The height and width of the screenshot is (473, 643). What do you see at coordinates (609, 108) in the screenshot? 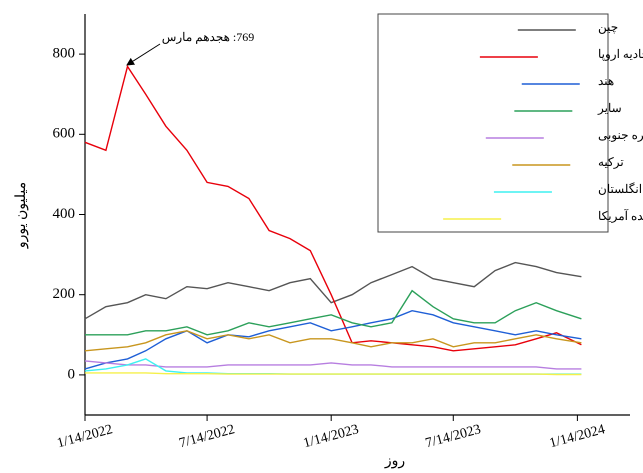
I see `legend-label: سایر` at bounding box center [609, 108].